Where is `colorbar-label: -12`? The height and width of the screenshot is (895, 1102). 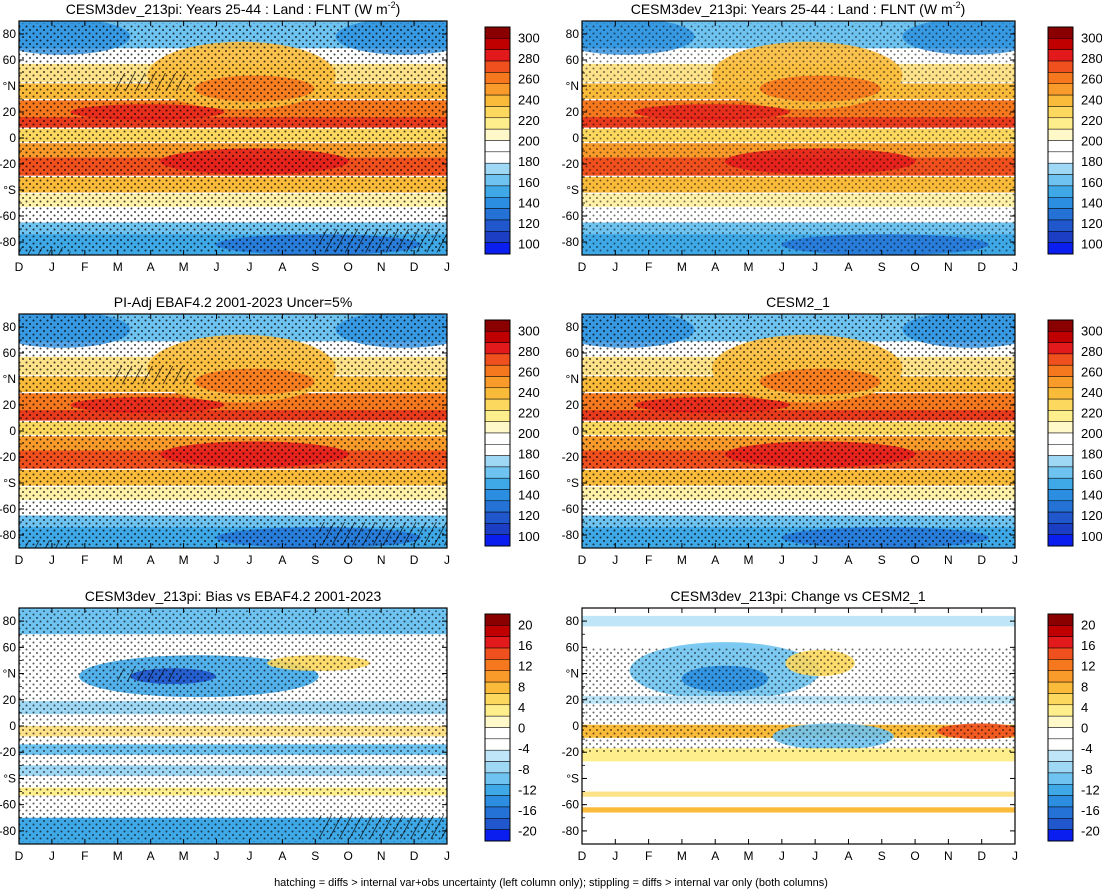 colorbar-label: -12 is located at coordinates (527, 789).